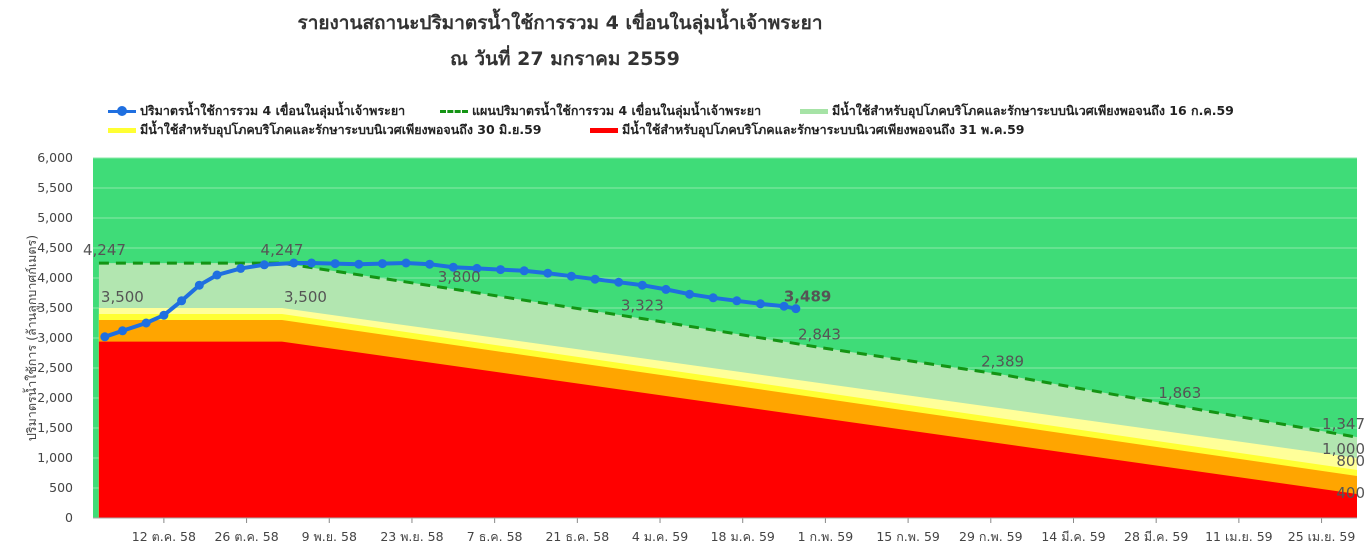  Describe the element at coordinates (329, 536) in the screenshot. I see `x-tick-label: 9 พ.ย. 58` at that location.